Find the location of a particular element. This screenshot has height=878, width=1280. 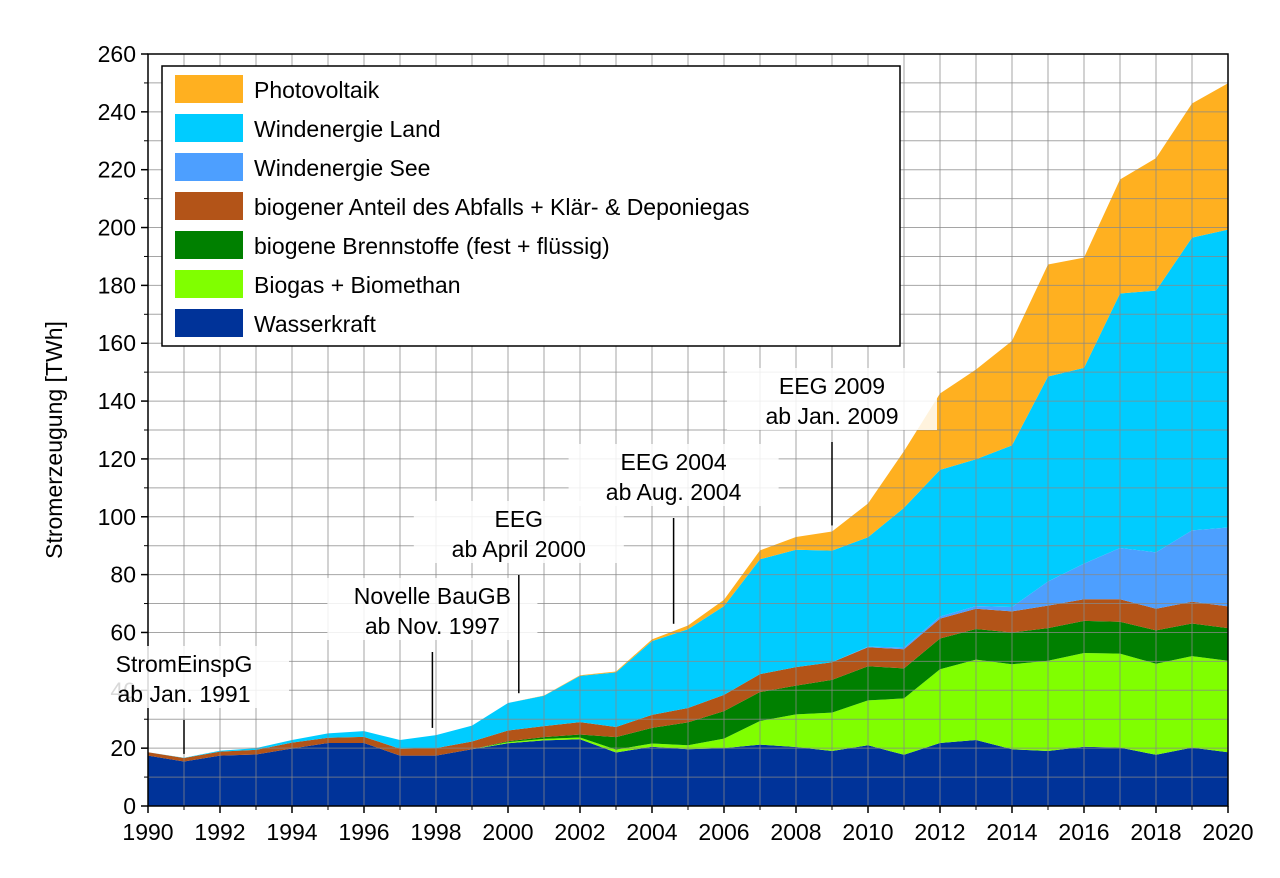

annotation-label: EEG is located at coordinates (519, 519).